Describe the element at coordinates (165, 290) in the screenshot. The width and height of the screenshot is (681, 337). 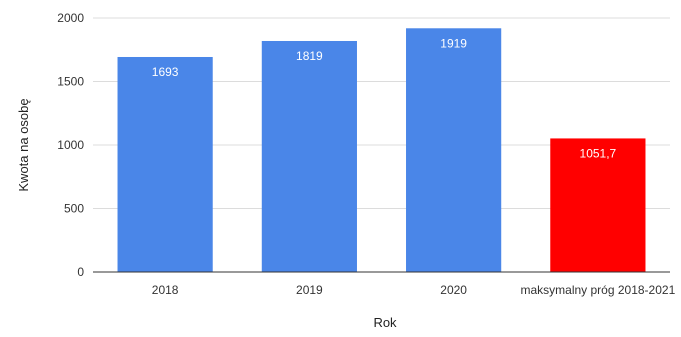
I see `x-tick-label: 2018` at that location.